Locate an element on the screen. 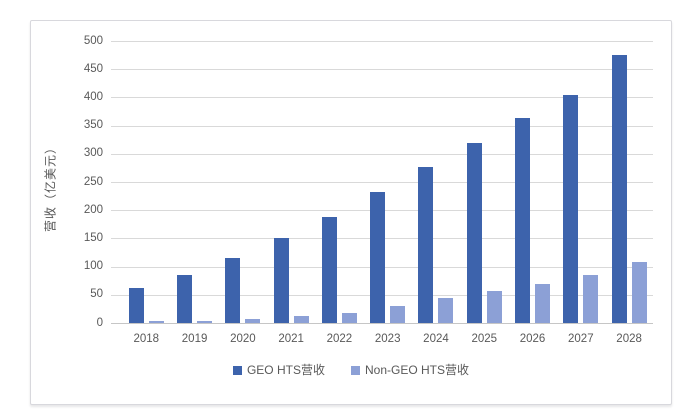  x-tick-label-2023: 2023 is located at coordinates (387, 339).